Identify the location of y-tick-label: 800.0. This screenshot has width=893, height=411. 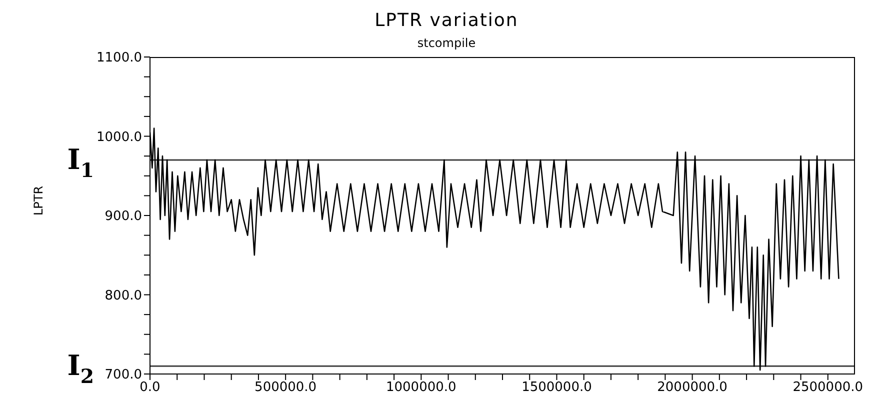
(123, 296).